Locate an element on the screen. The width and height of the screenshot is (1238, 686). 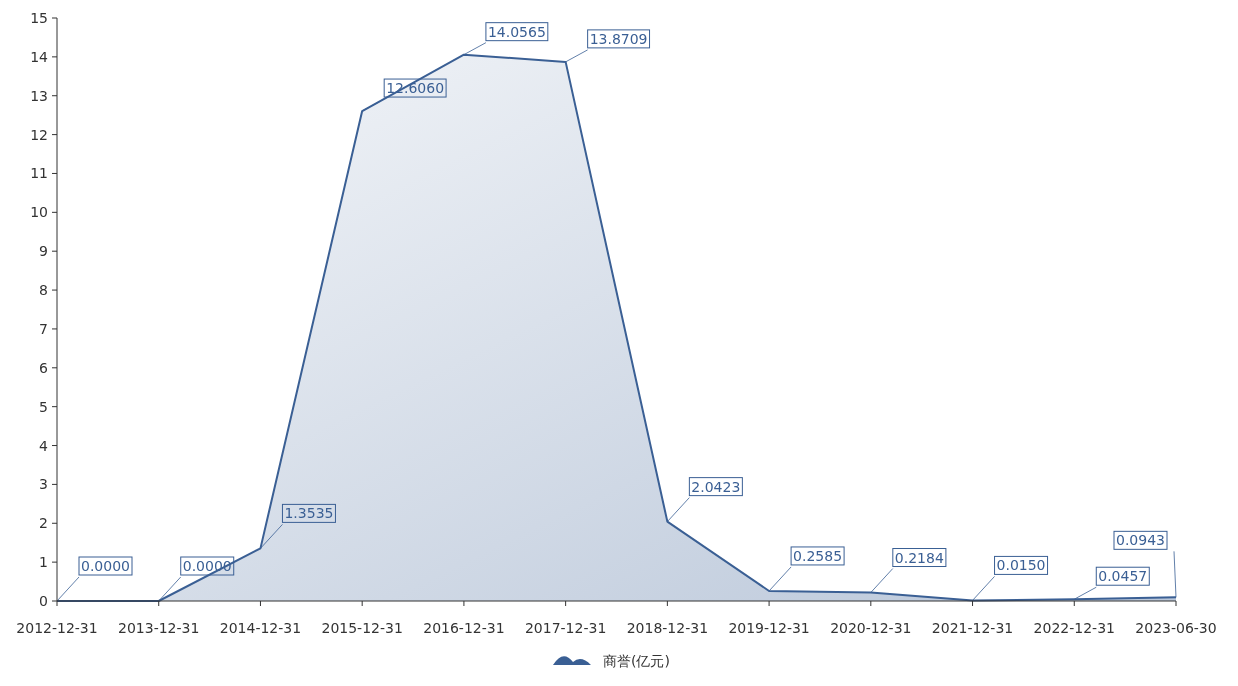
data-label: 0.0943 is located at coordinates (1140, 540).